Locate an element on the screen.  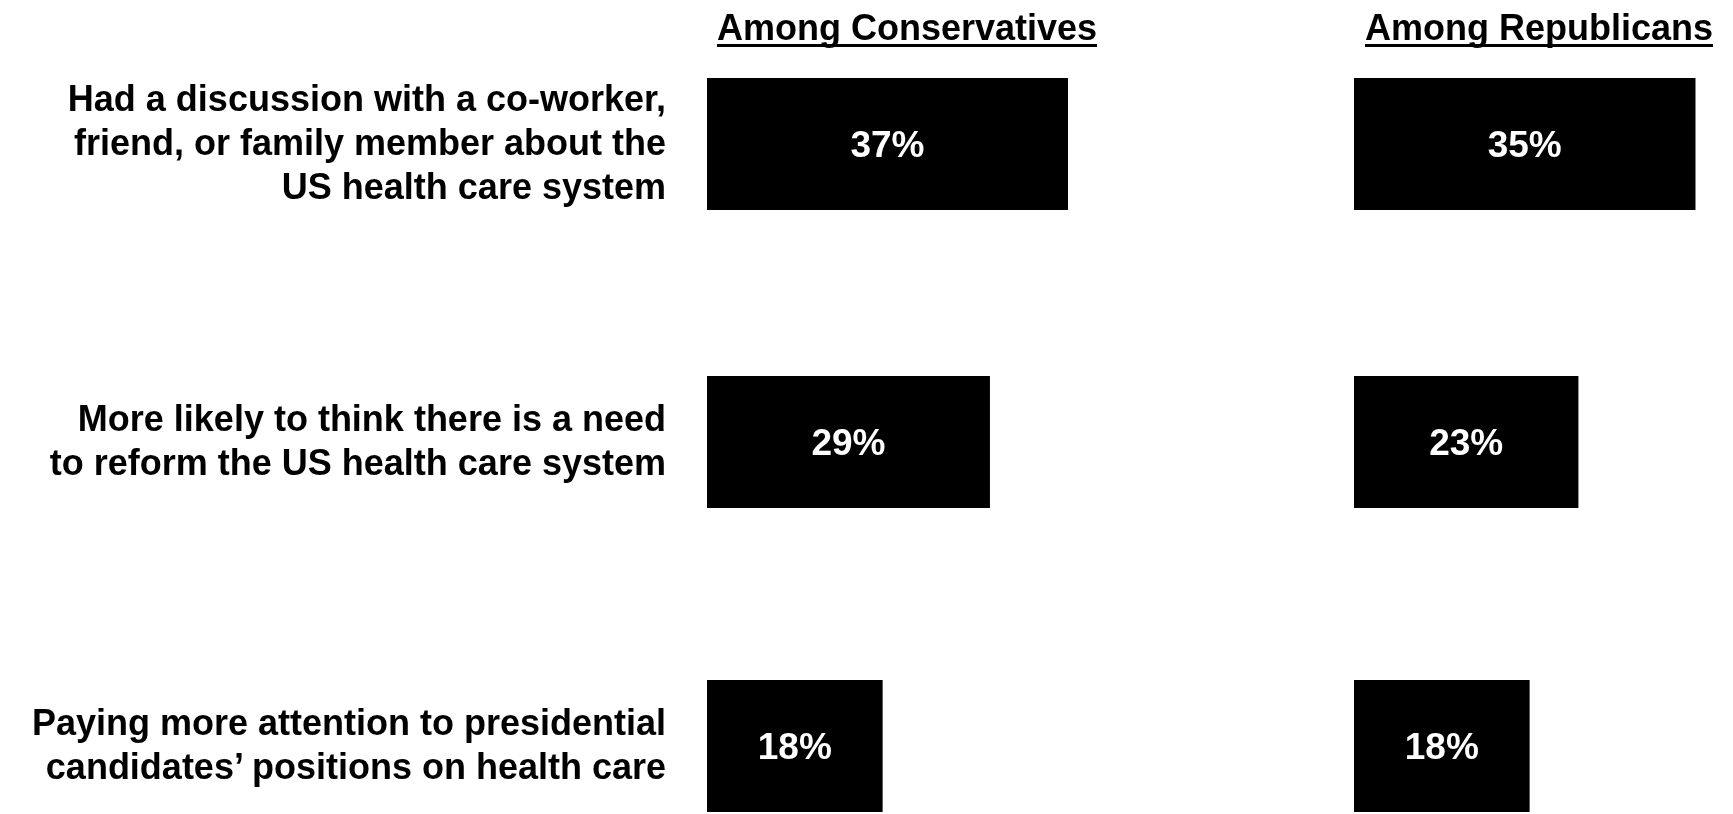
data-label: 35% is located at coordinates (1524, 144).